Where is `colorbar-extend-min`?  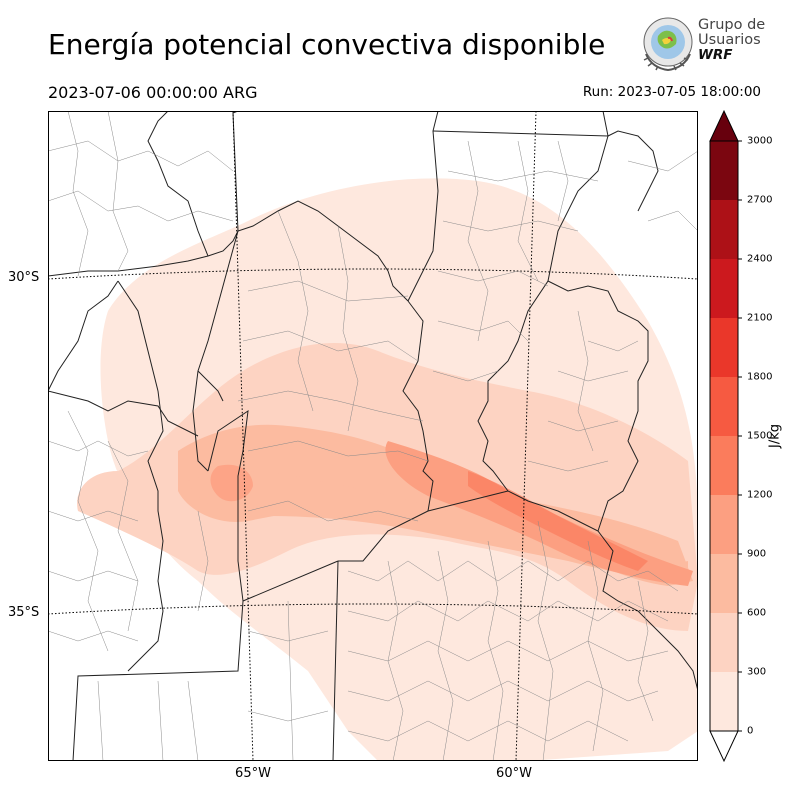
colorbar-extend-min is located at coordinates (724, 746).